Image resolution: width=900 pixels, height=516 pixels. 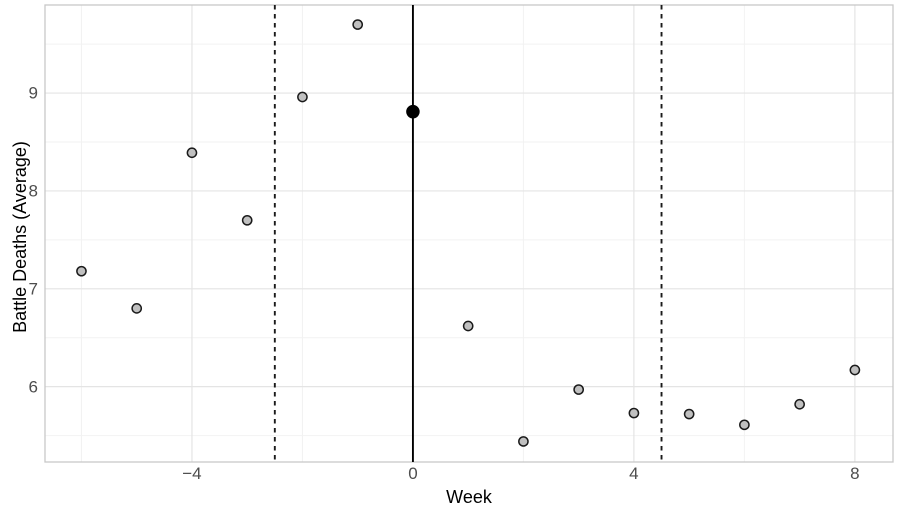 What do you see at coordinates (413, 111) in the screenshot?
I see `highlight-data-point` at bounding box center [413, 111].